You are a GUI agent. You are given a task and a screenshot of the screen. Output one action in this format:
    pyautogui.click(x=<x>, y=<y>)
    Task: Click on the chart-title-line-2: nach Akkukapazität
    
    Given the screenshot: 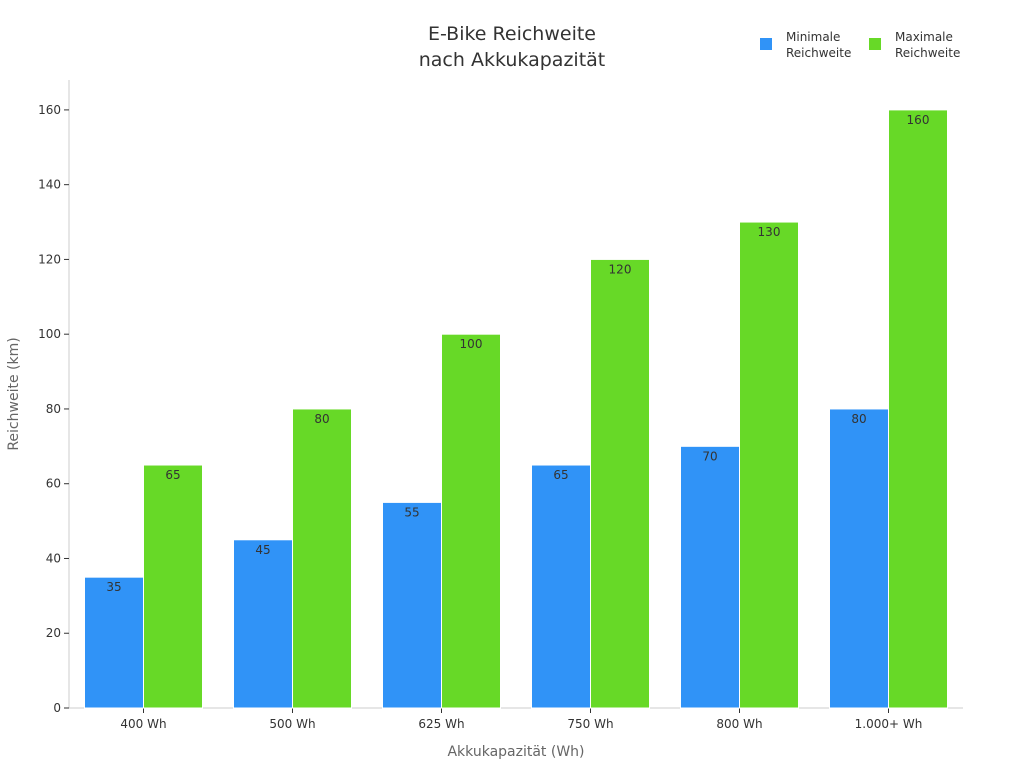 What is the action you would take?
    pyautogui.click(x=512, y=60)
    